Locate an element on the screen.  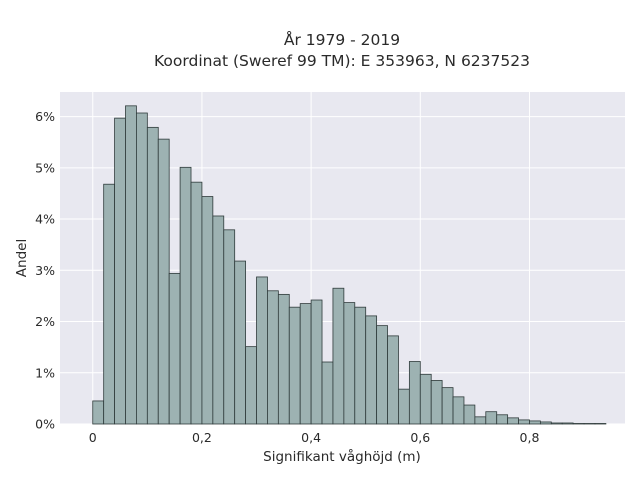
x-tick-label: 0,4 is located at coordinates (311, 437).